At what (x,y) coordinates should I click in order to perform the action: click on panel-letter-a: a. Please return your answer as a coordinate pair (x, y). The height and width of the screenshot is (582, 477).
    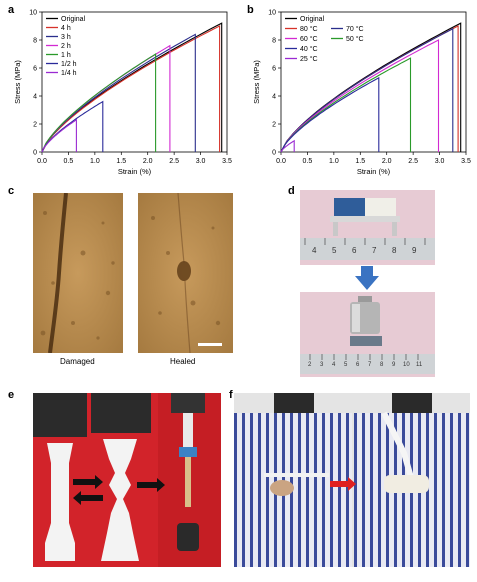
    Looking at the image, I should click on (11, 10).